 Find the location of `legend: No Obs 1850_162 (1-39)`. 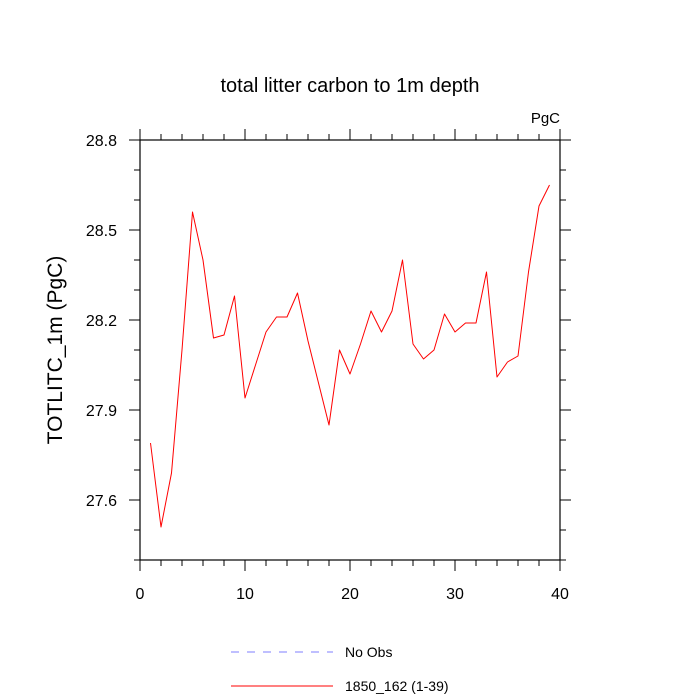

legend: No Obs 1850_162 (1-39) is located at coordinates (340, 669).